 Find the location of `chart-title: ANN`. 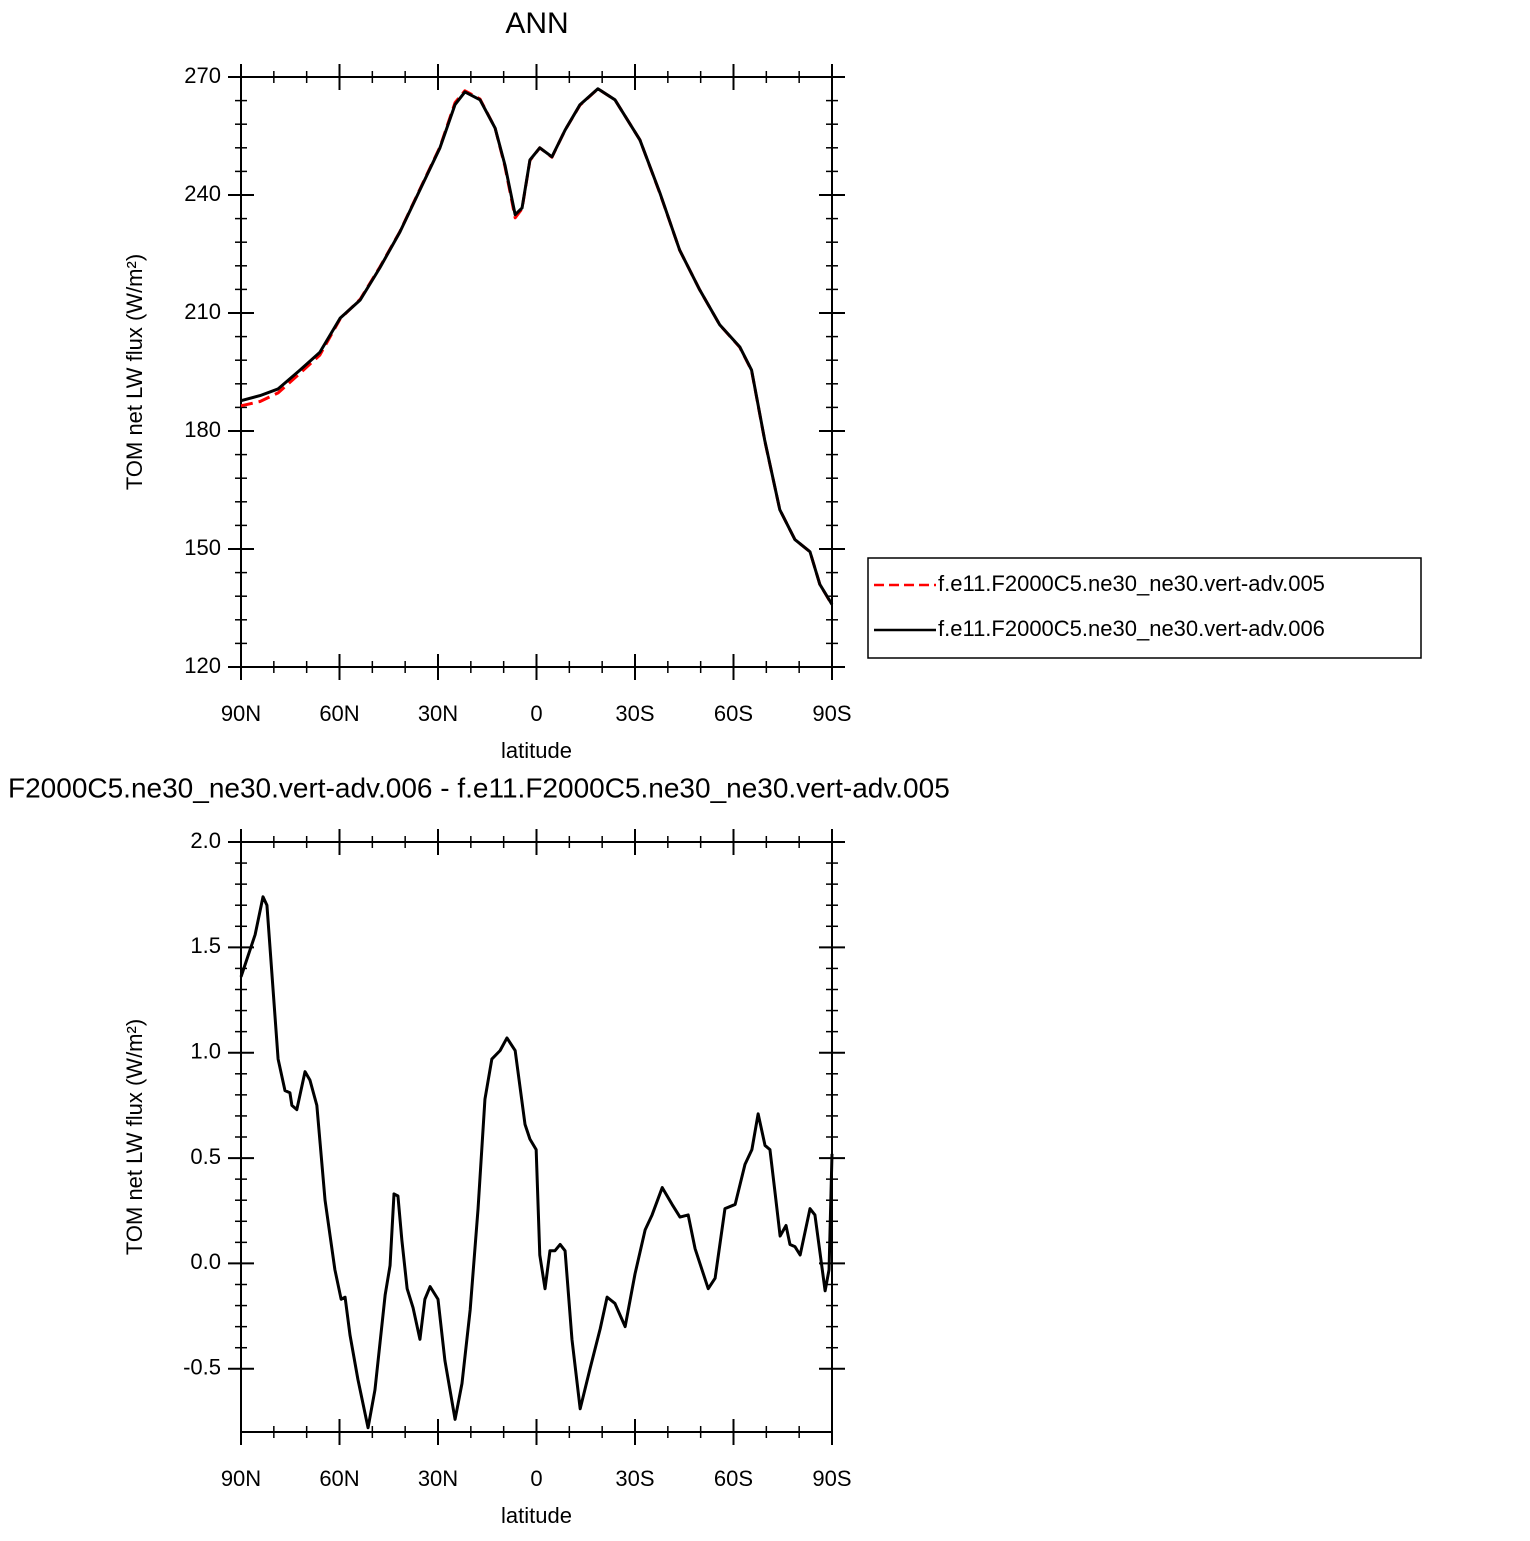

chart-title: ANN is located at coordinates (536, 23).